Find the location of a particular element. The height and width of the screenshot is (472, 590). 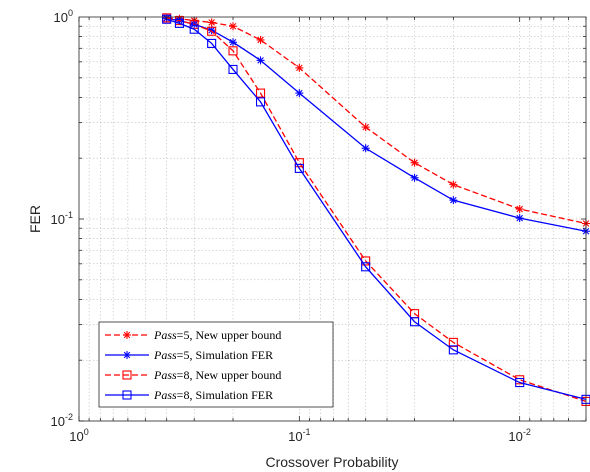

y-tick-label: 10⁻² is located at coordinates (62, 420).